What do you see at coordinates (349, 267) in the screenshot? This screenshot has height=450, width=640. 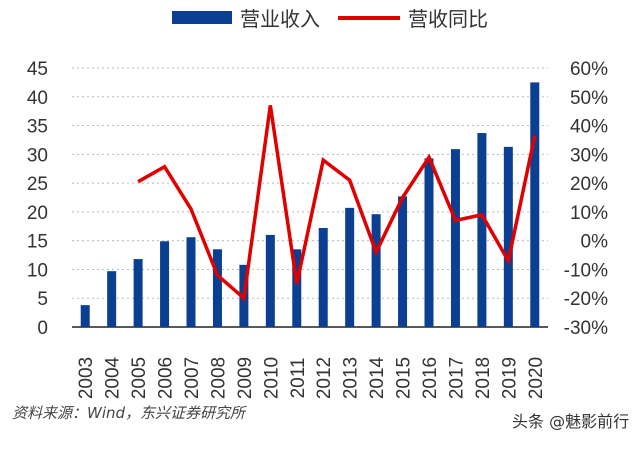 I see `bar-2013` at bounding box center [349, 267].